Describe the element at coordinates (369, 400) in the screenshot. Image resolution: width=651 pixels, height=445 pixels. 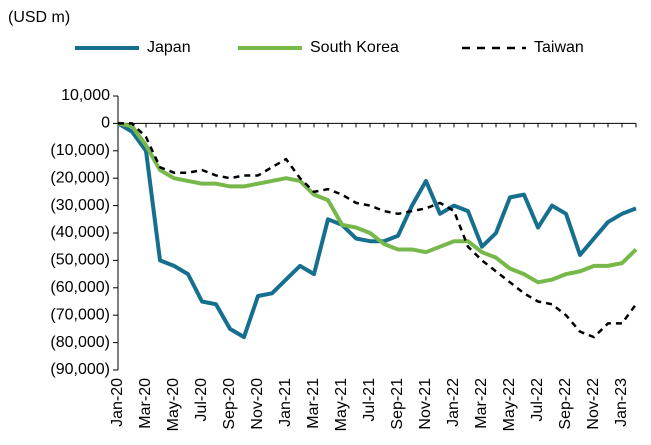
I see `x-tick-label: Jul-21` at that location.